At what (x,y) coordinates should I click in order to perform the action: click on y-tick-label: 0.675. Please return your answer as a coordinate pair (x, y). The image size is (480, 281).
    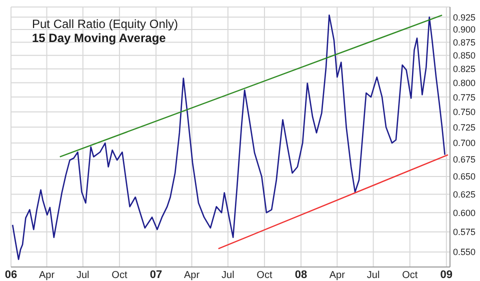
    Looking at the image, I should click on (464, 159).